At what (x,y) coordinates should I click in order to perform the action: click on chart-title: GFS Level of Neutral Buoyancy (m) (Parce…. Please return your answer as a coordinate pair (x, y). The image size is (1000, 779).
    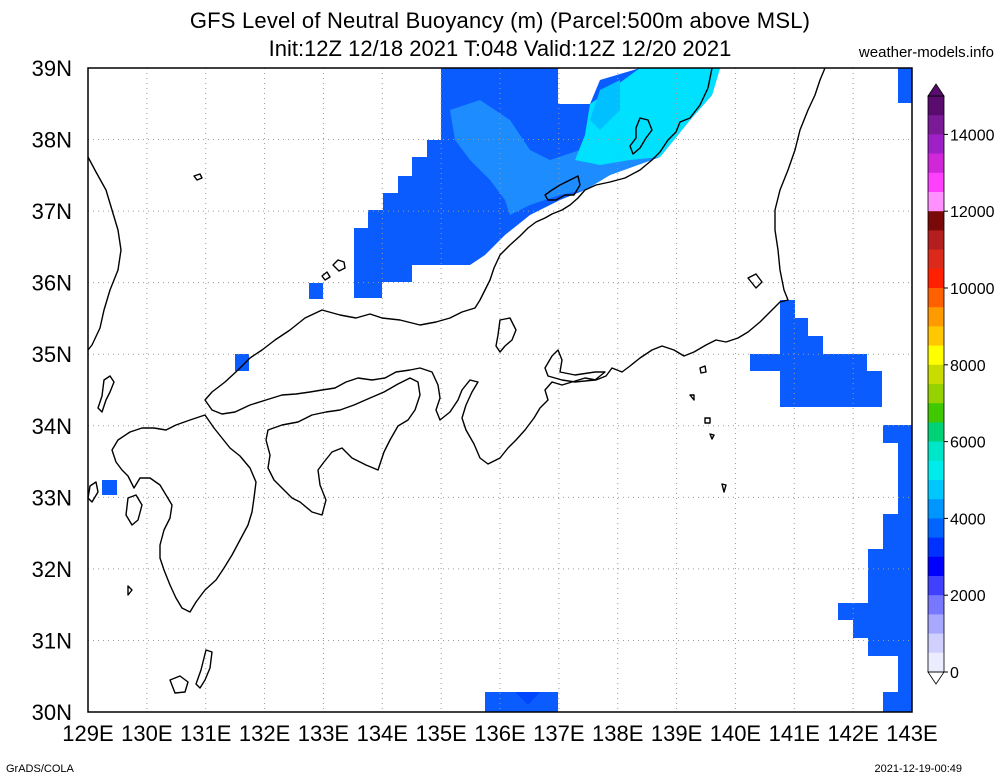
    Looking at the image, I should click on (500, 20).